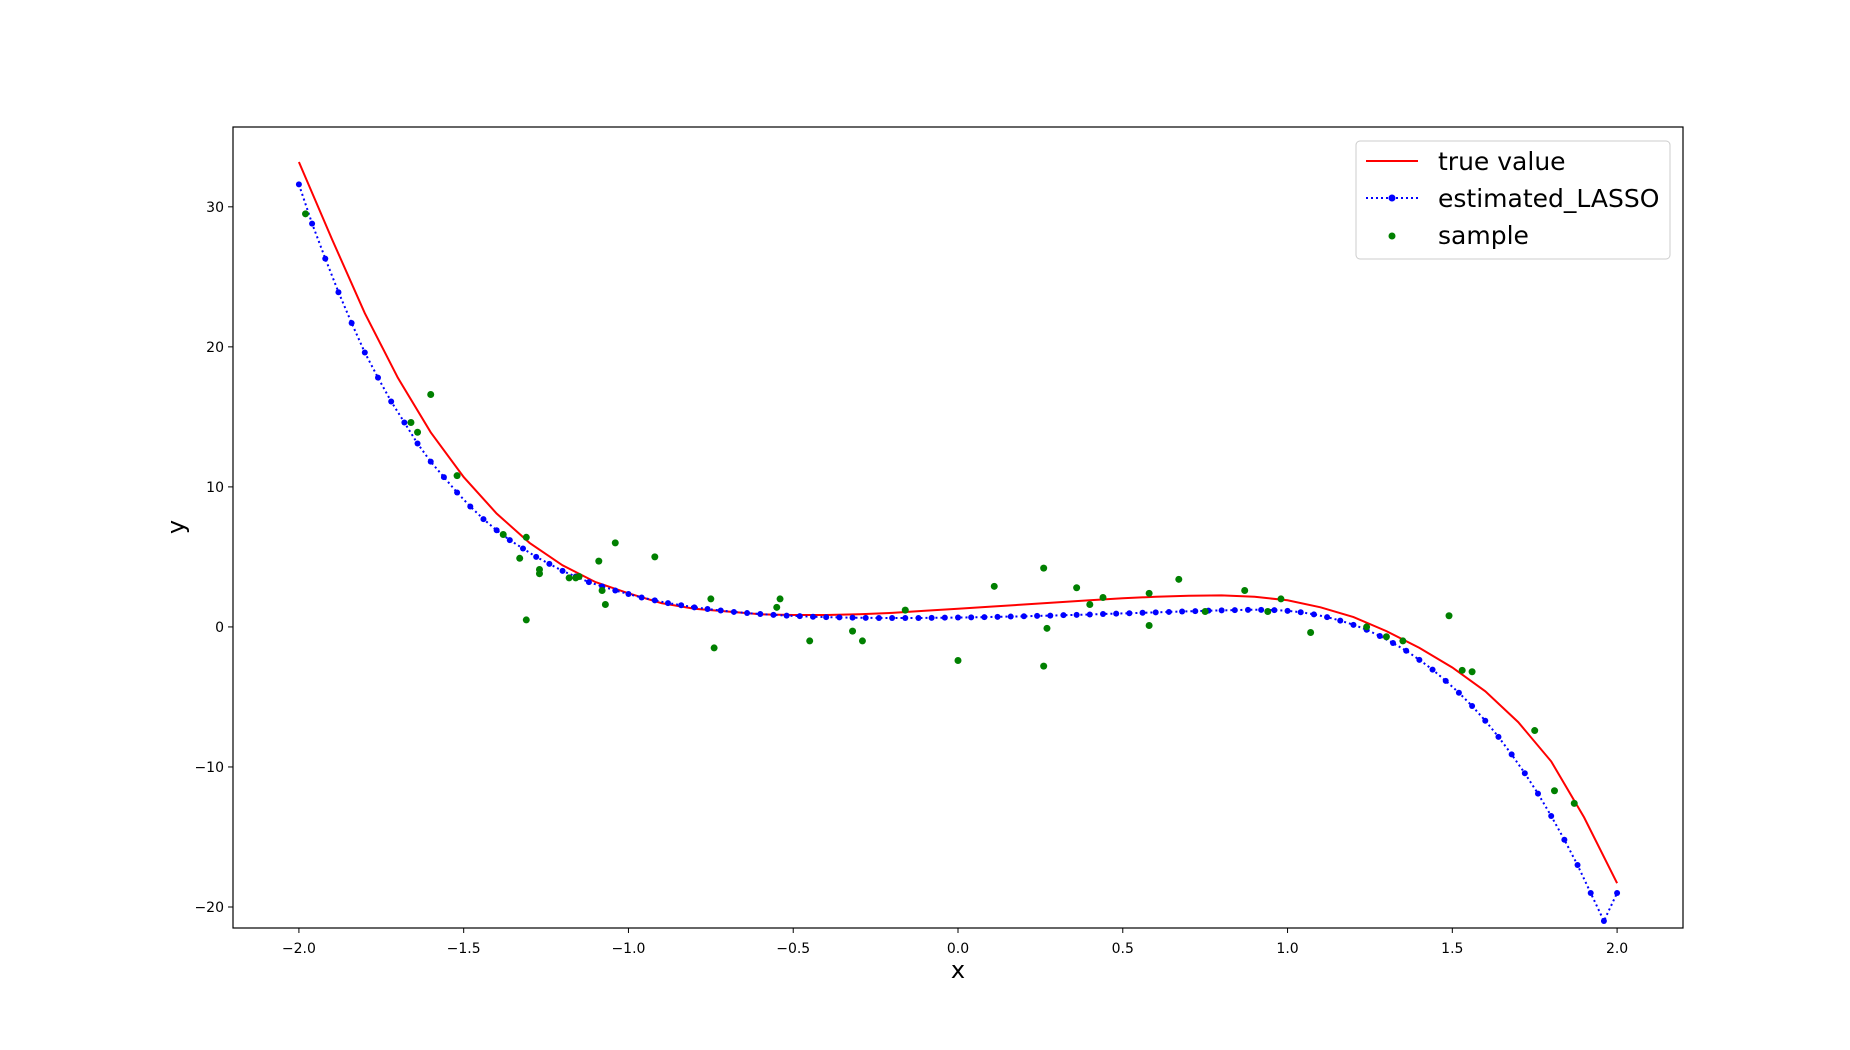 The width and height of the screenshot is (1850, 1050). I want to click on x-tick-label: 1.0, so click(1287, 949).